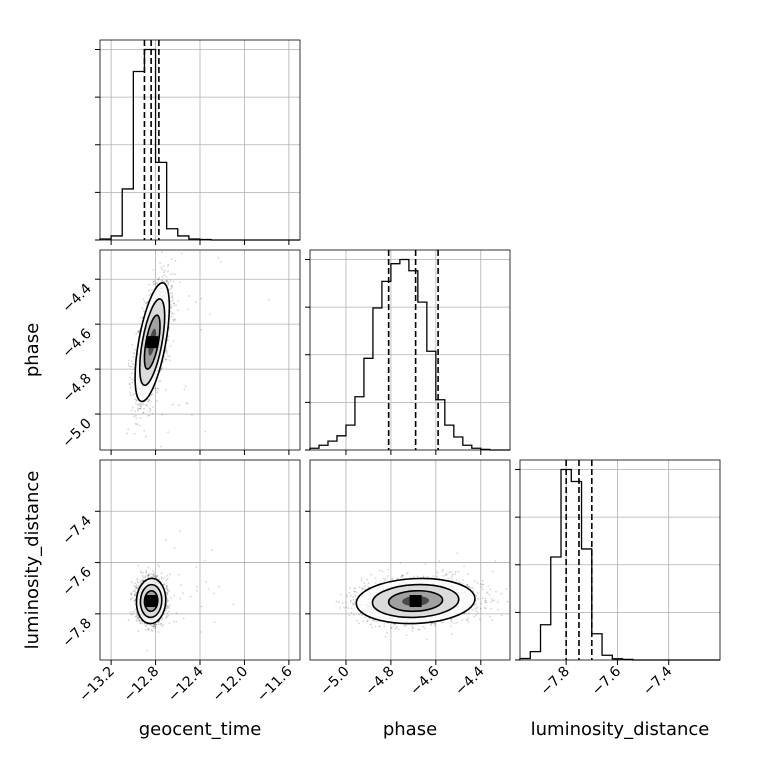 This screenshot has width=760, height=760. I want to click on hist-panel-luminosity-distance, so click(620, 560).